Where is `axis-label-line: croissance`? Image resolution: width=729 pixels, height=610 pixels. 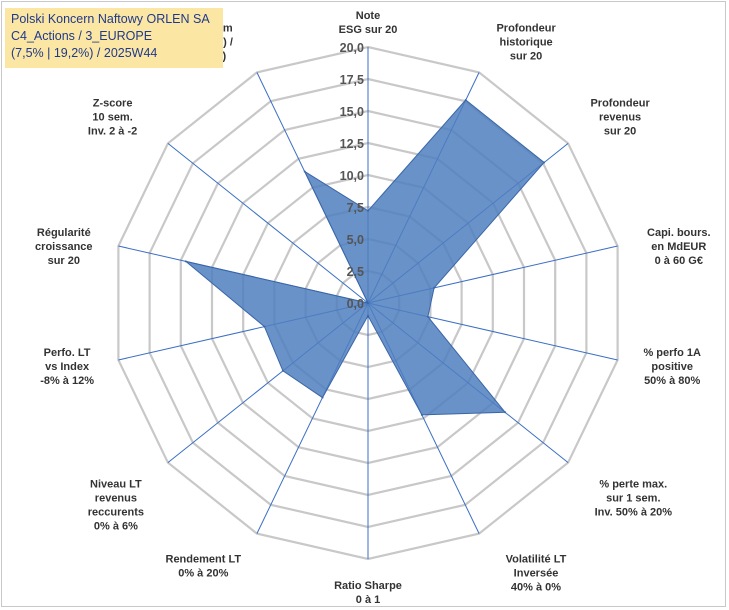 axis-label-line: croissance is located at coordinates (63, 247).